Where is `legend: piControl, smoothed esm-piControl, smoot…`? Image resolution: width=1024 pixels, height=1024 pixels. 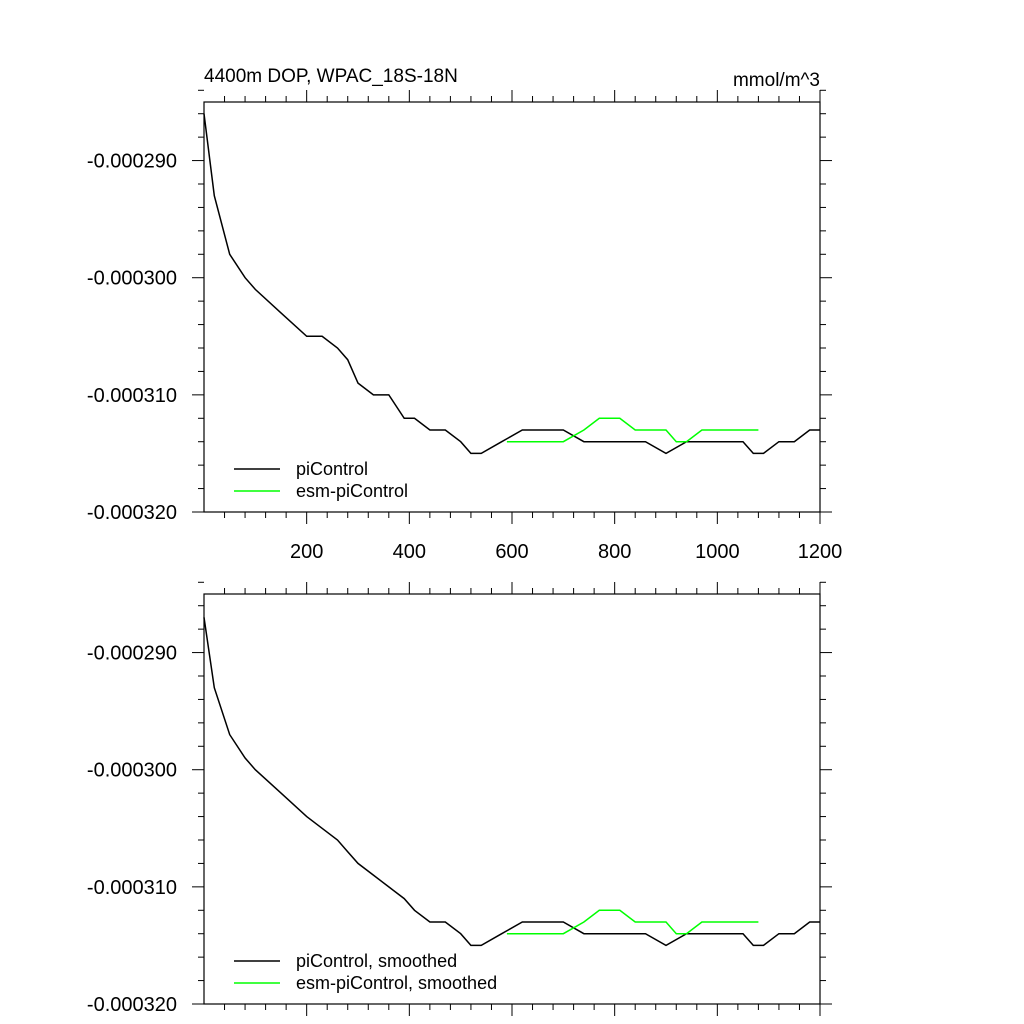 legend: piControl, smoothed esm-piControl, smoot… is located at coordinates (365, 972).